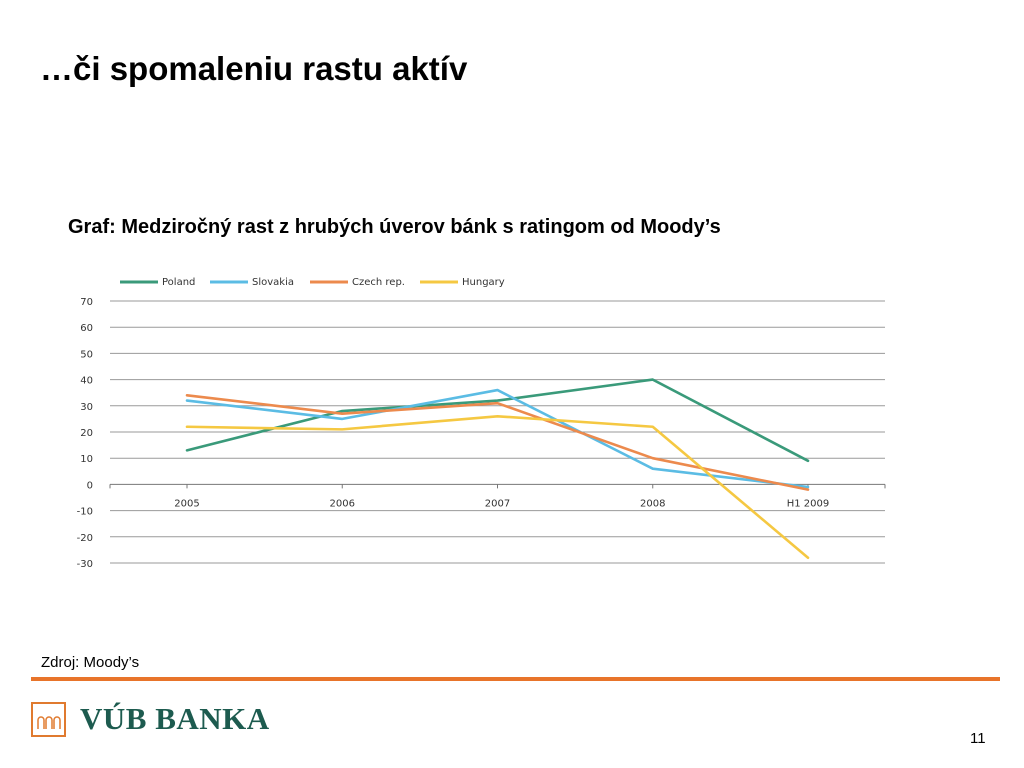  Describe the element at coordinates (515, 679) in the screenshot. I see `divider-rule` at that location.